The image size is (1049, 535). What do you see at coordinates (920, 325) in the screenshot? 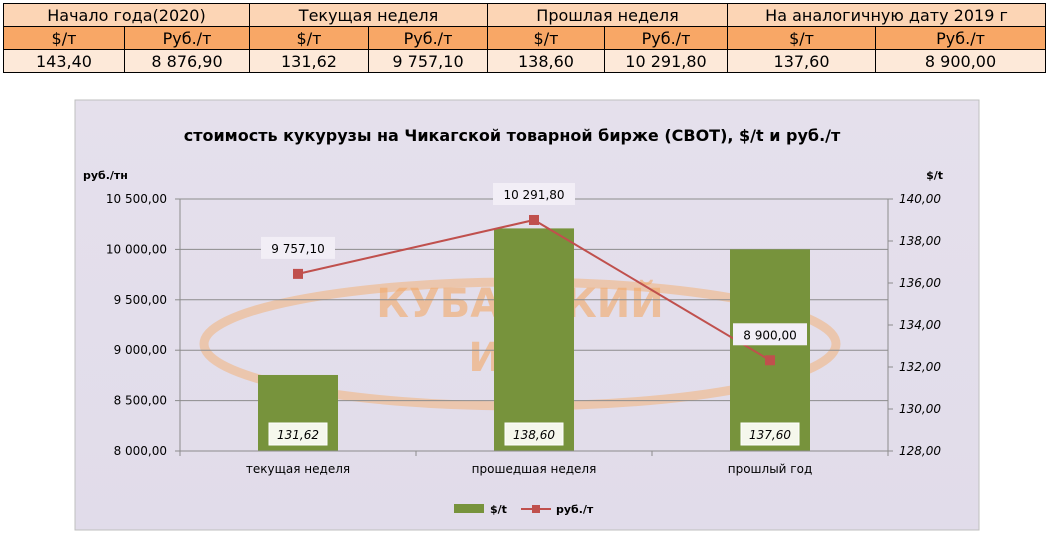
I see `right-tick-label: 134,00` at bounding box center [920, 325].